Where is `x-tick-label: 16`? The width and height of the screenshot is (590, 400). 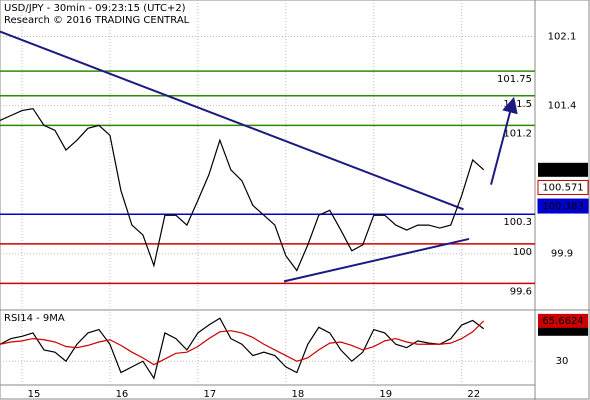
x-tick-label: 16 is located at coordinates (122, 394).